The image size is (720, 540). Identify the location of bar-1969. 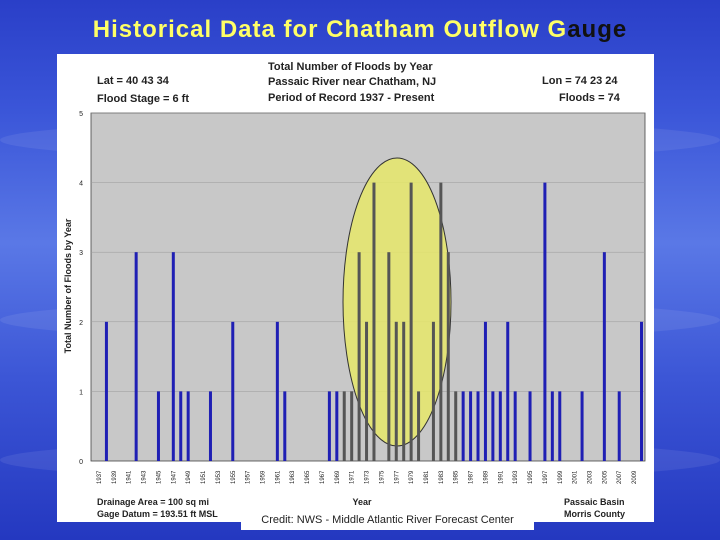
(337, 426).